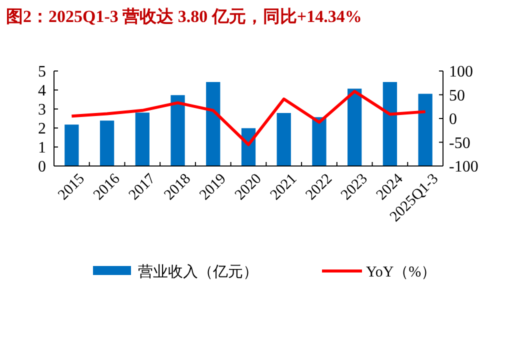 This screenshot has width=522, height=345. What do you see at coordinates (42, 129) in the screenshot?
I see `y-tick-label: 2` at bounding box center [42, 129].